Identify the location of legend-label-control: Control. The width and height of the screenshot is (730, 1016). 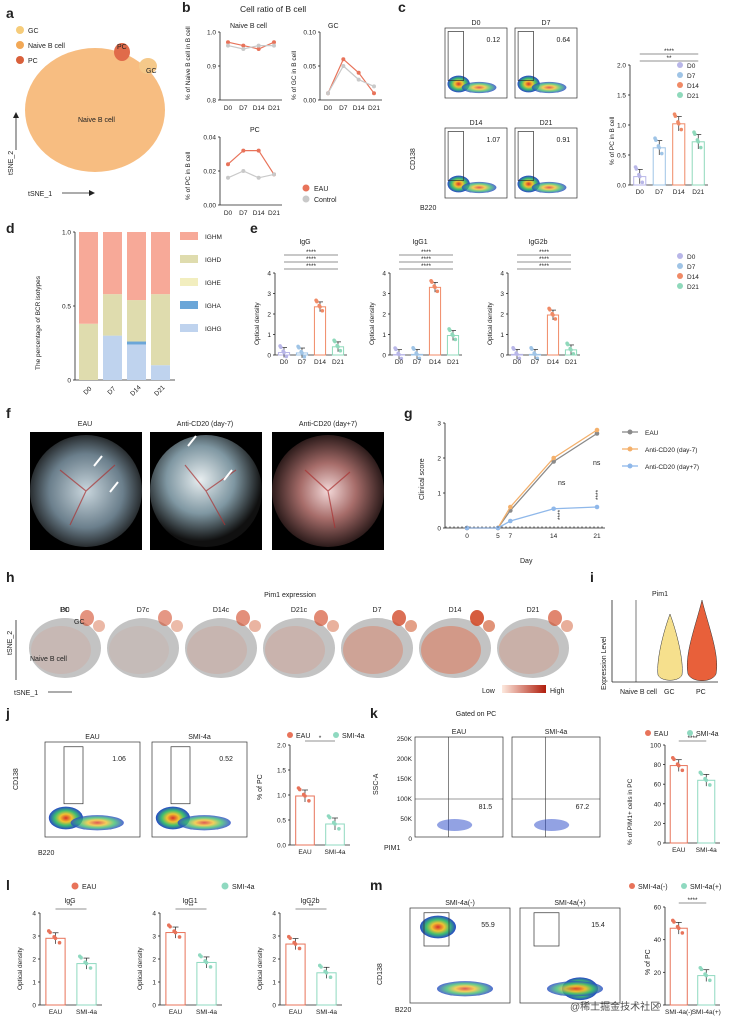
(325, 200).